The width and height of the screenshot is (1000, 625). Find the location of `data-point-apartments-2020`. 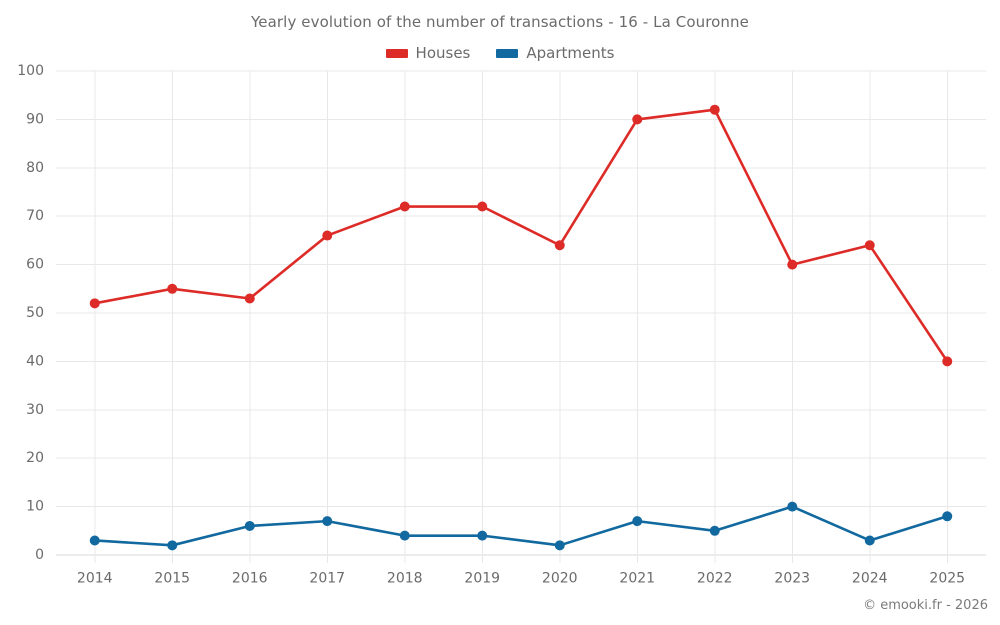

data-point-apartments-2020 is located at coordinates (559, 545).